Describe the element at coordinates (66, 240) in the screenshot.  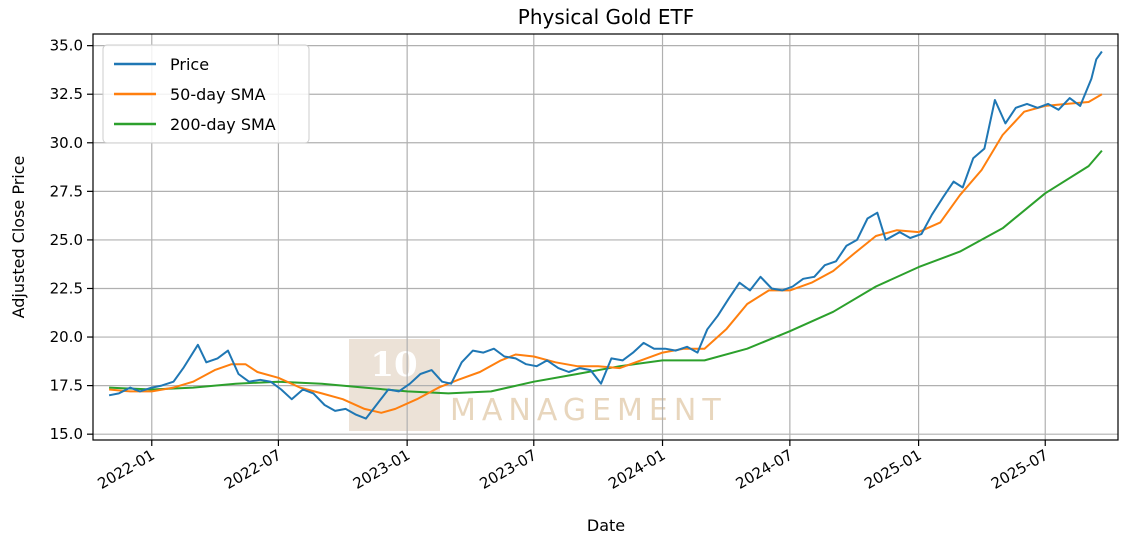
I see `y-tick-label: 25.0` at that location.